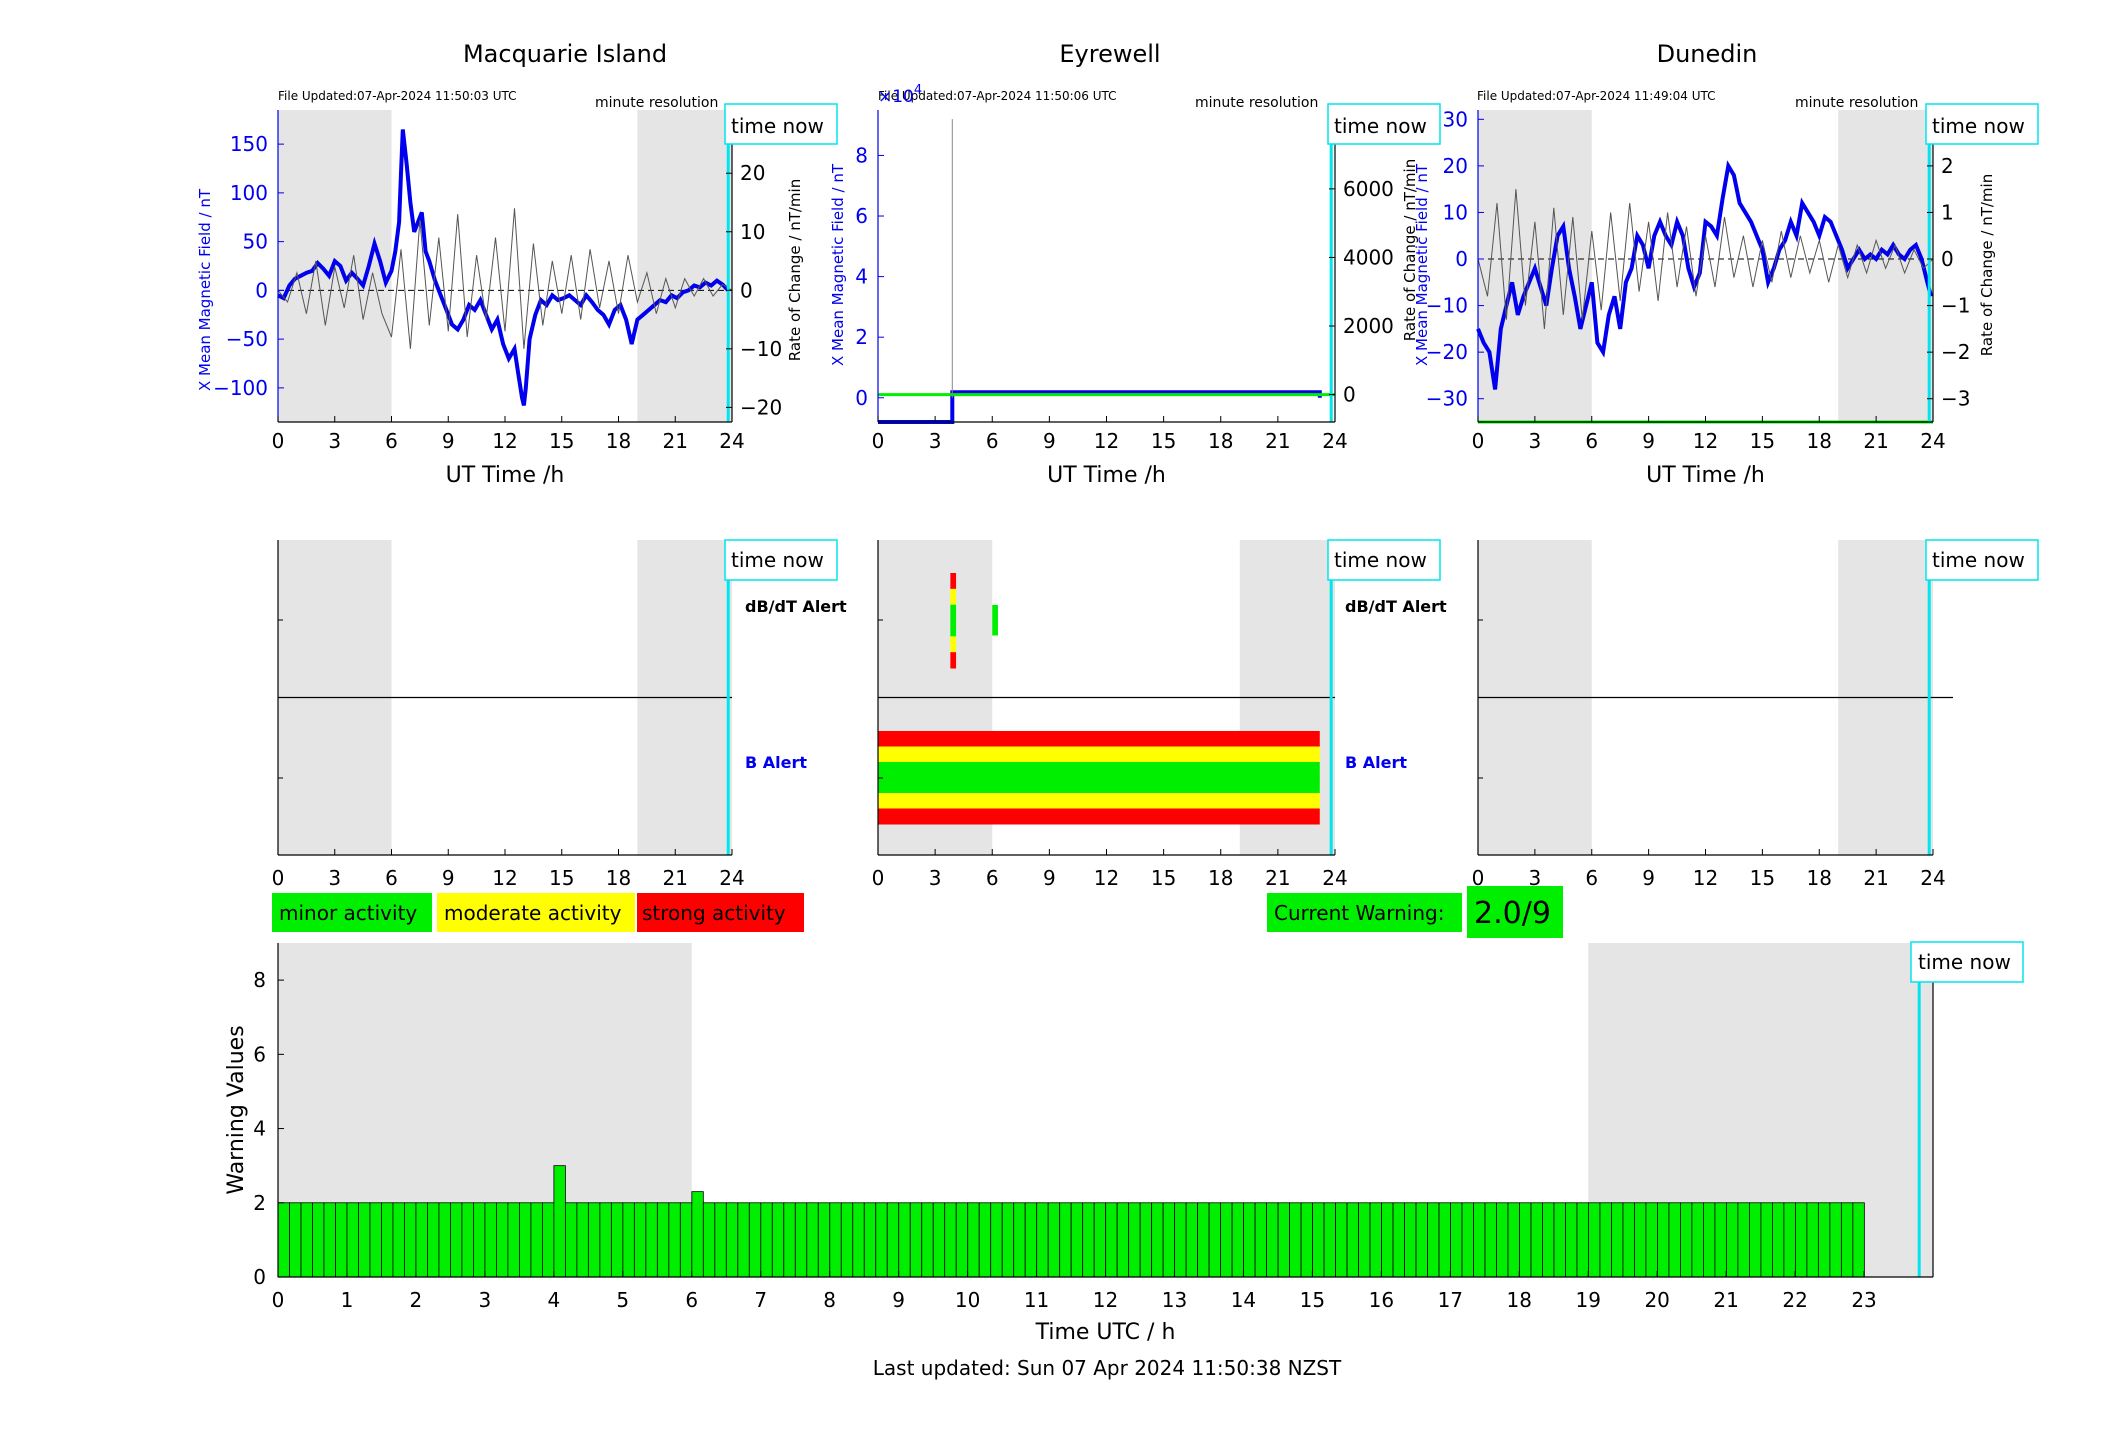  Describe the element at coordinates (1964, 962) in the screenshot. I see `time-now-label: time now` at that location.